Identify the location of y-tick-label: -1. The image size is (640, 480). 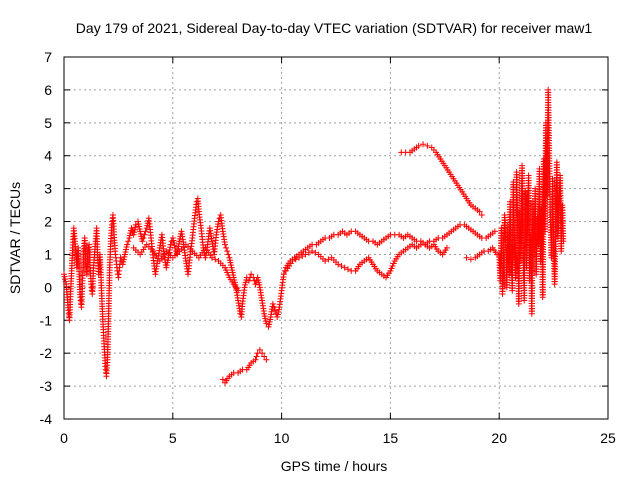
(46, 320).